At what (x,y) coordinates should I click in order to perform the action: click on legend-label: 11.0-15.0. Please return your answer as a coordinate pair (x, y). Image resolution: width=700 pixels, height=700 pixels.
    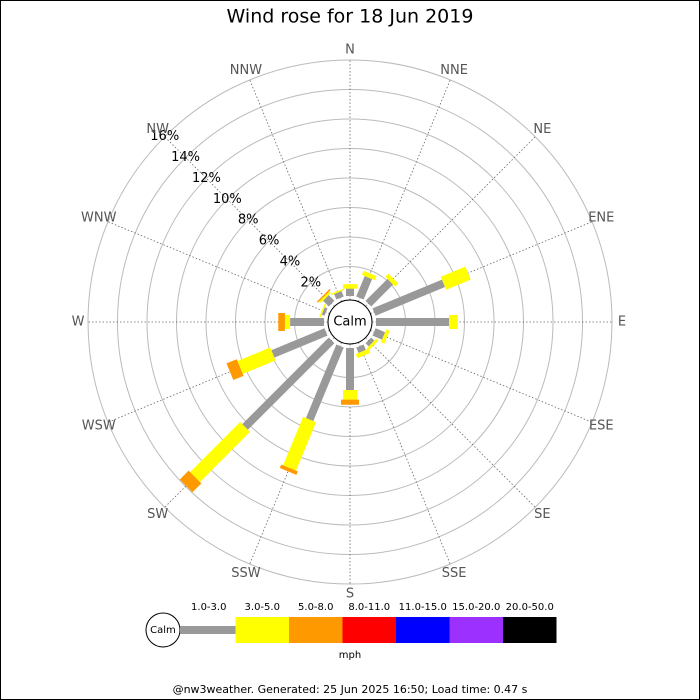
    Looking at the image, I should click on (423, 607).